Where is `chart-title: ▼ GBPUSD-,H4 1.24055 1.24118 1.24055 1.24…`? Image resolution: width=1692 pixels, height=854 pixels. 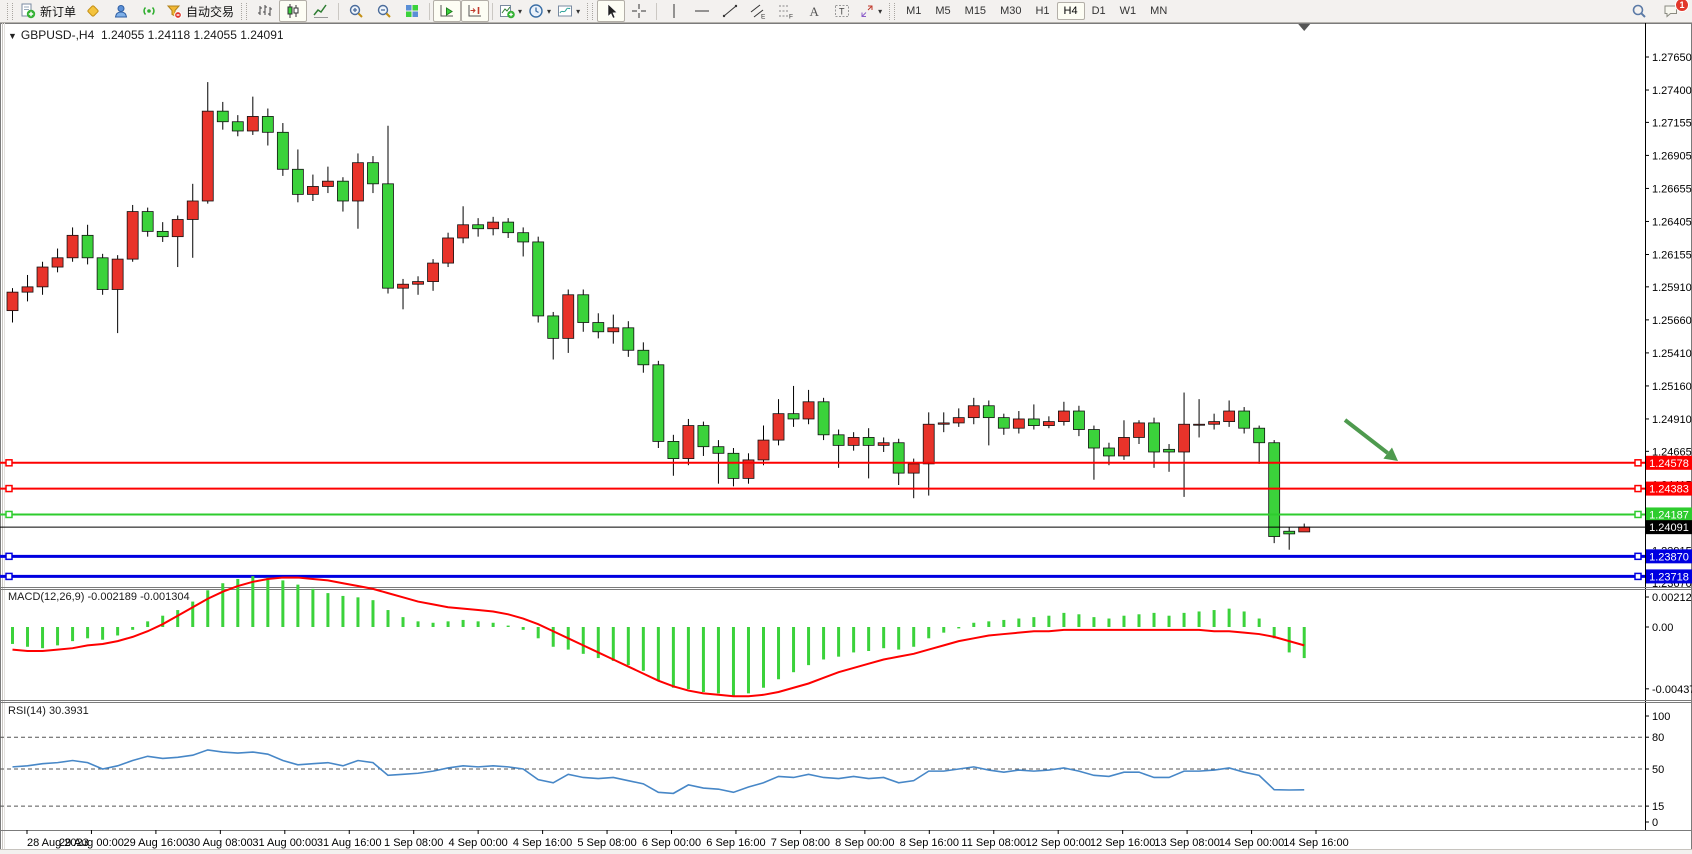 chart-title: ▼ GBPUSD-,H4 1.24055 1.24118 1.24055 1.24… is located at coordinates (146, 35).